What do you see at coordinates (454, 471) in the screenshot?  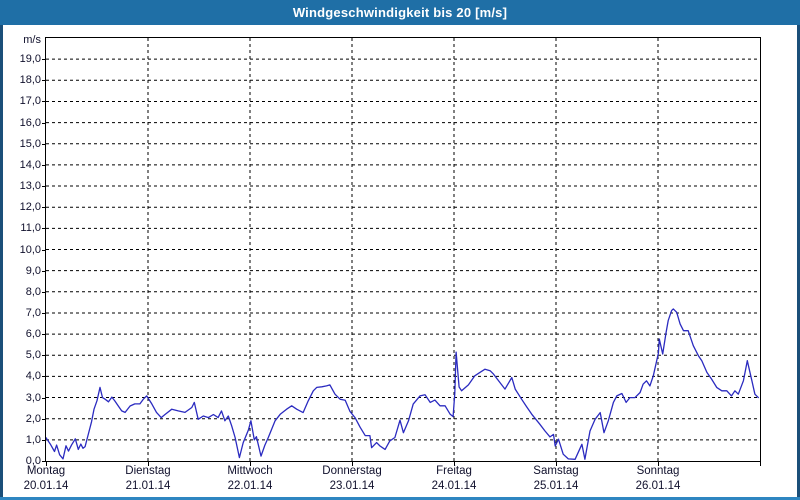 I see `x-axis-day-label: Freitag` at bounding box center [454, 471].